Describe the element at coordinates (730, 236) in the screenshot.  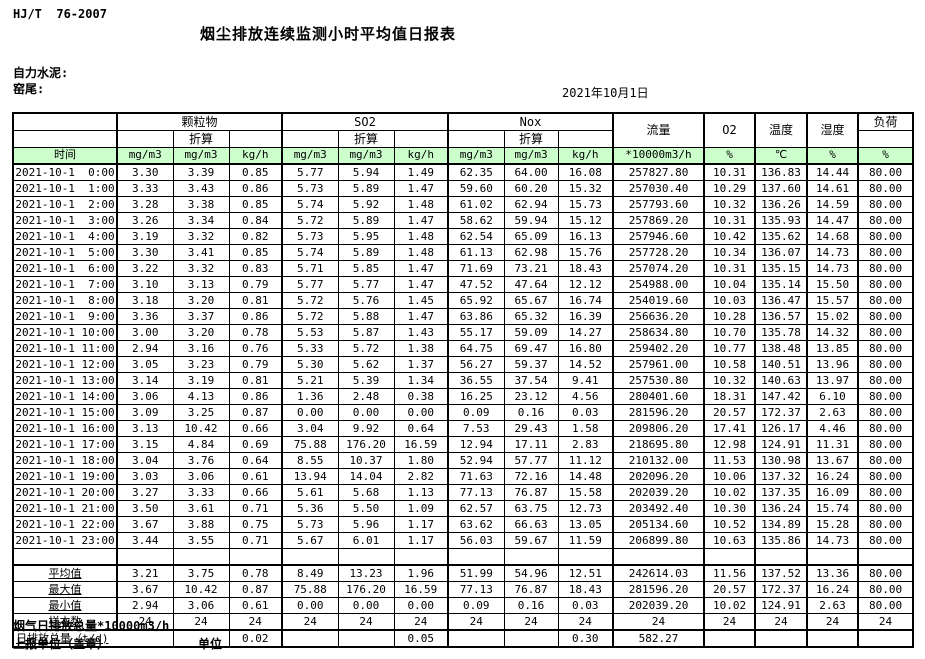
I see `value-cell: 10.42` at that location.